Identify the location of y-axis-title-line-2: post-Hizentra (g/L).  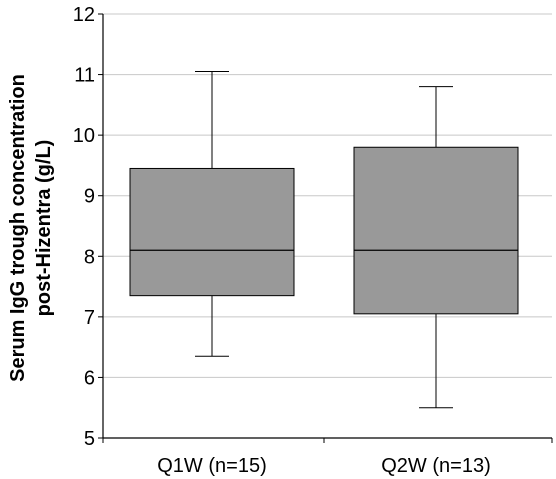
(44, 228).